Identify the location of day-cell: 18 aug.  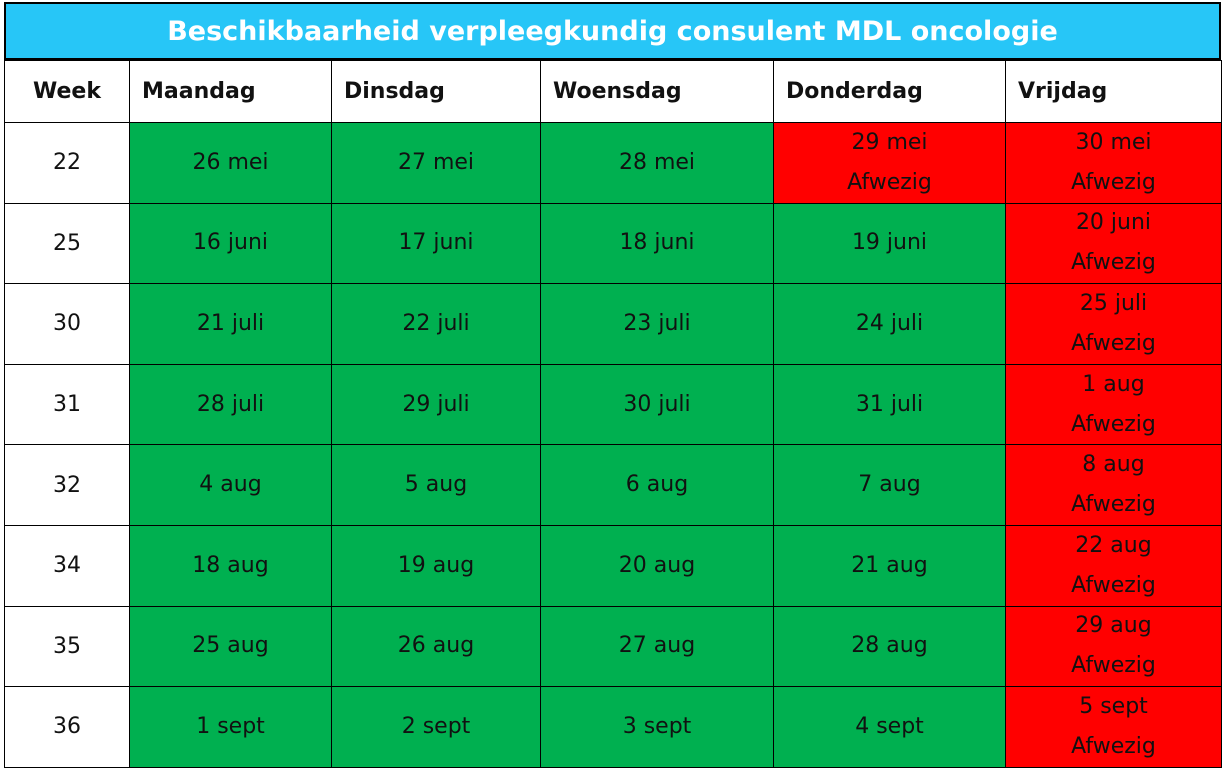
(230, 566).